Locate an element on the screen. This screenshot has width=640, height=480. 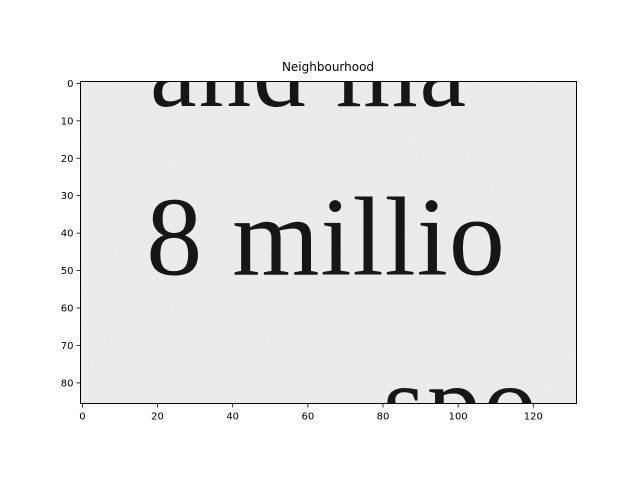
image-text-line: and ma is located at coordinates (309, 70).